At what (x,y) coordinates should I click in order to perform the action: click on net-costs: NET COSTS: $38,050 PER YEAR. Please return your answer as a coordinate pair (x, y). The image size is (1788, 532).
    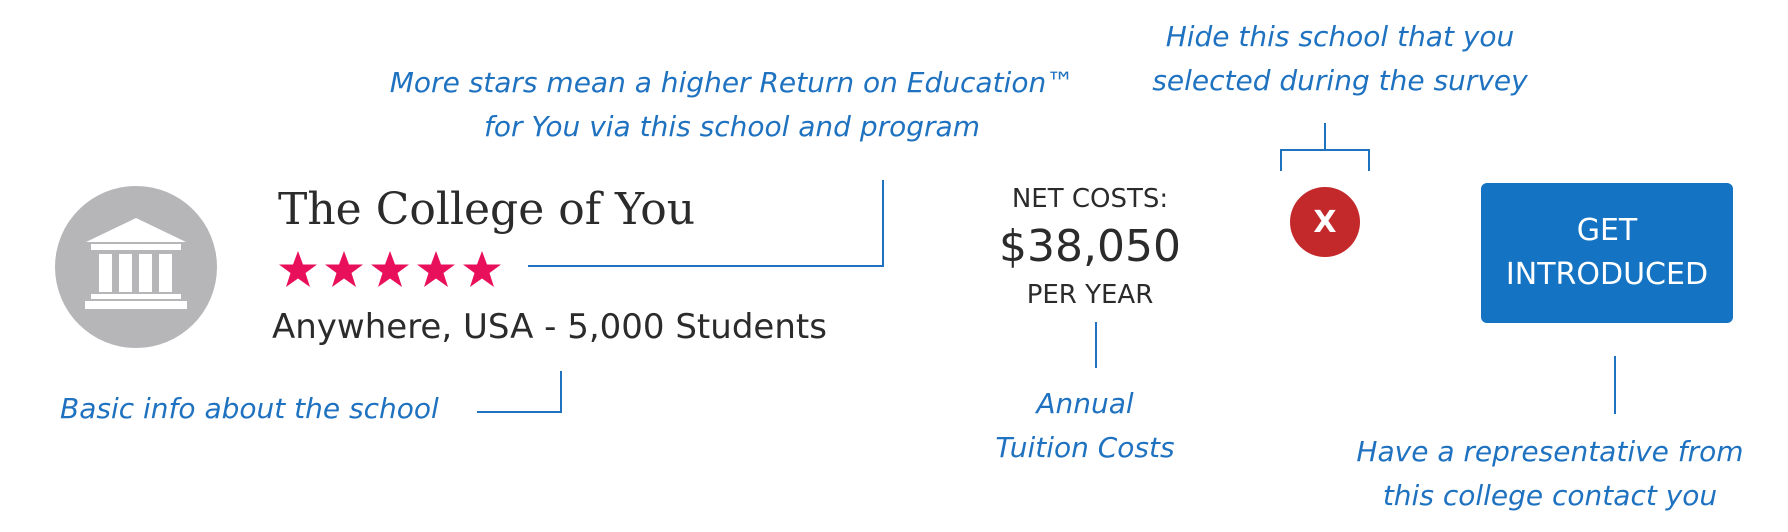
    Looking at the image, I should click on (1090, 247).